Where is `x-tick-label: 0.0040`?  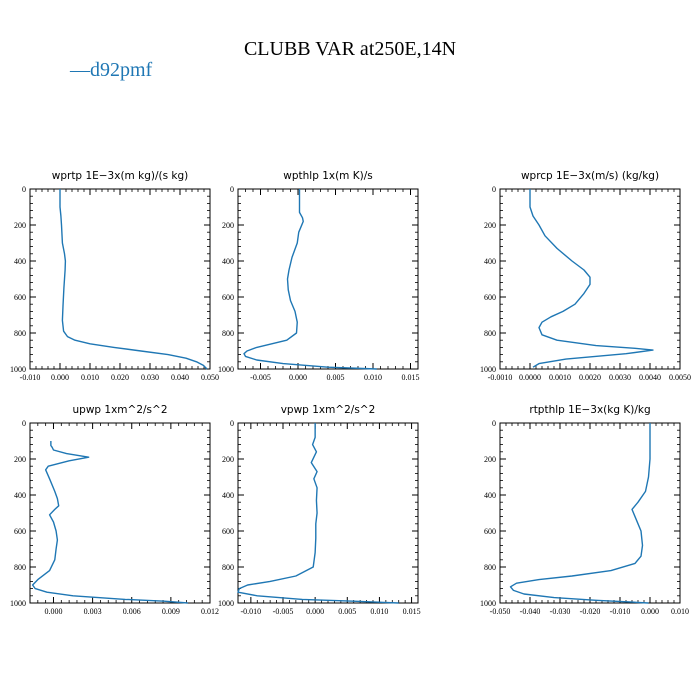
x-tick-label: 0.0040 is located at coordinates (650, 377).